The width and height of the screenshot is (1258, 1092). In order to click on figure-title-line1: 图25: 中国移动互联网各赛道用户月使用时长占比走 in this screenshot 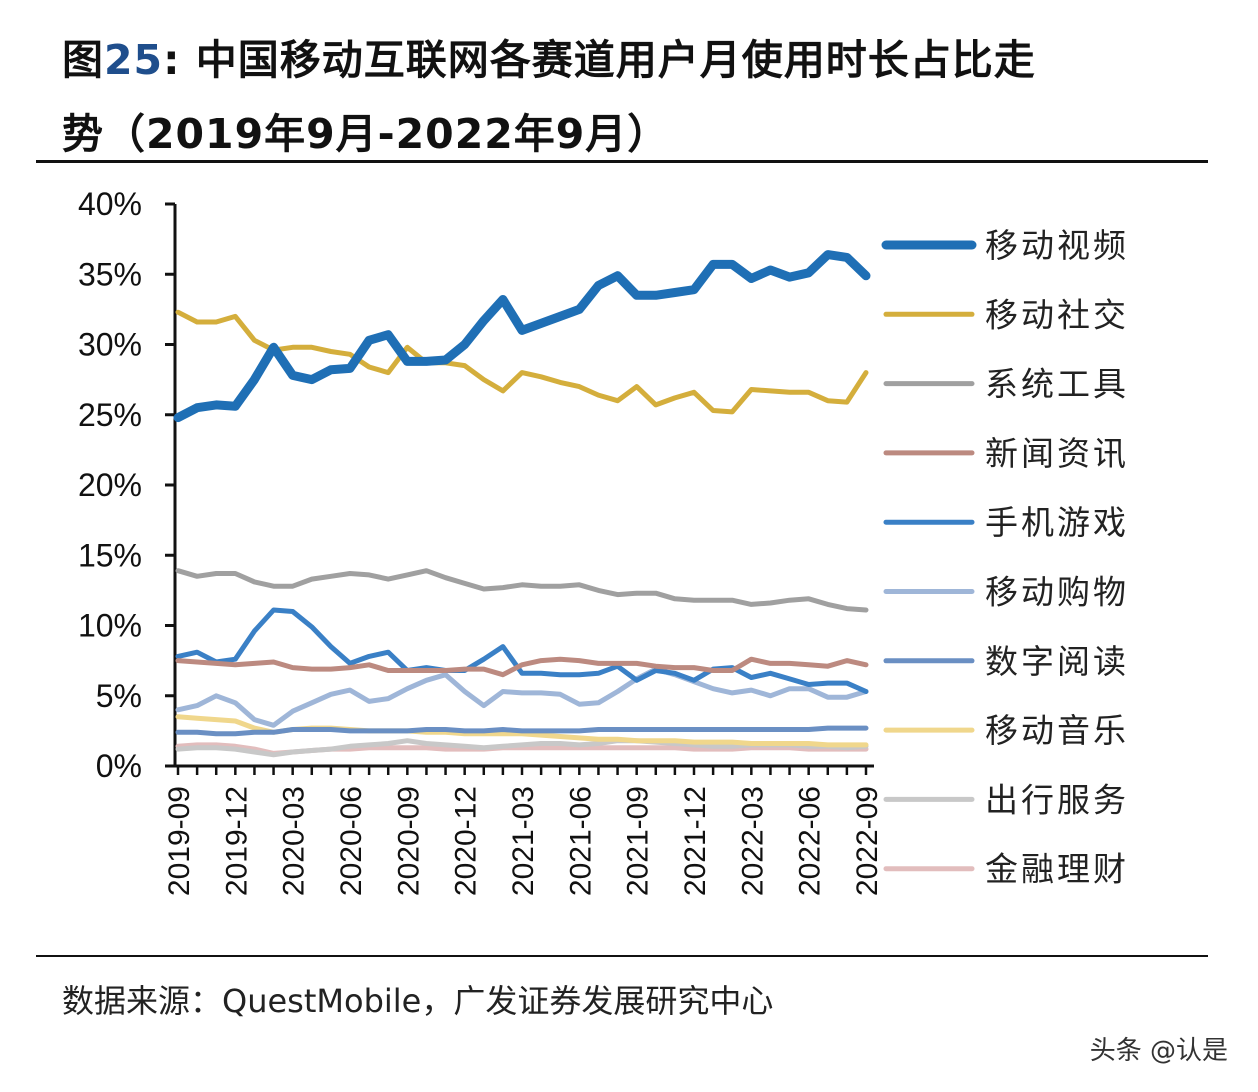, I will do `click(549, 56)`.